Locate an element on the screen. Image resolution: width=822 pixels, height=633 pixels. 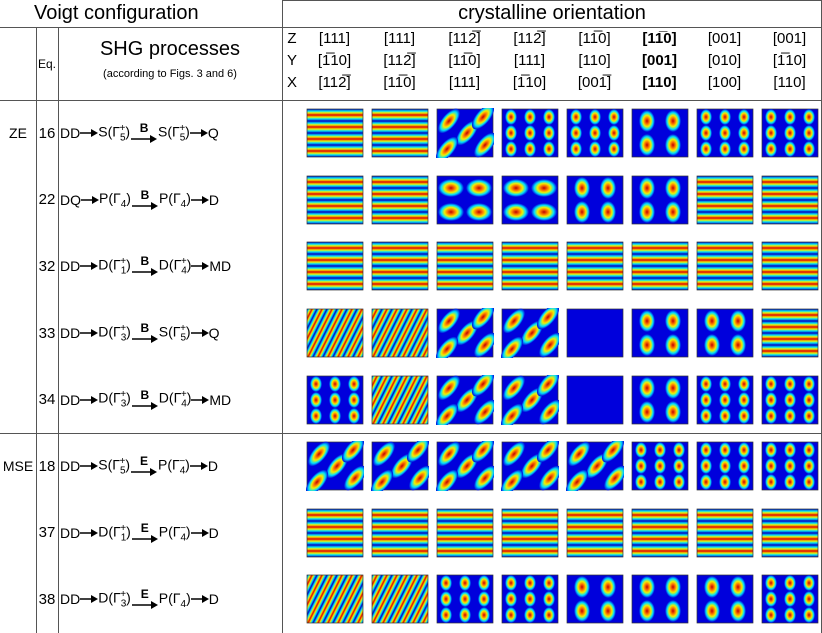
eq-number: 32 is located at coordinates (47, 266).